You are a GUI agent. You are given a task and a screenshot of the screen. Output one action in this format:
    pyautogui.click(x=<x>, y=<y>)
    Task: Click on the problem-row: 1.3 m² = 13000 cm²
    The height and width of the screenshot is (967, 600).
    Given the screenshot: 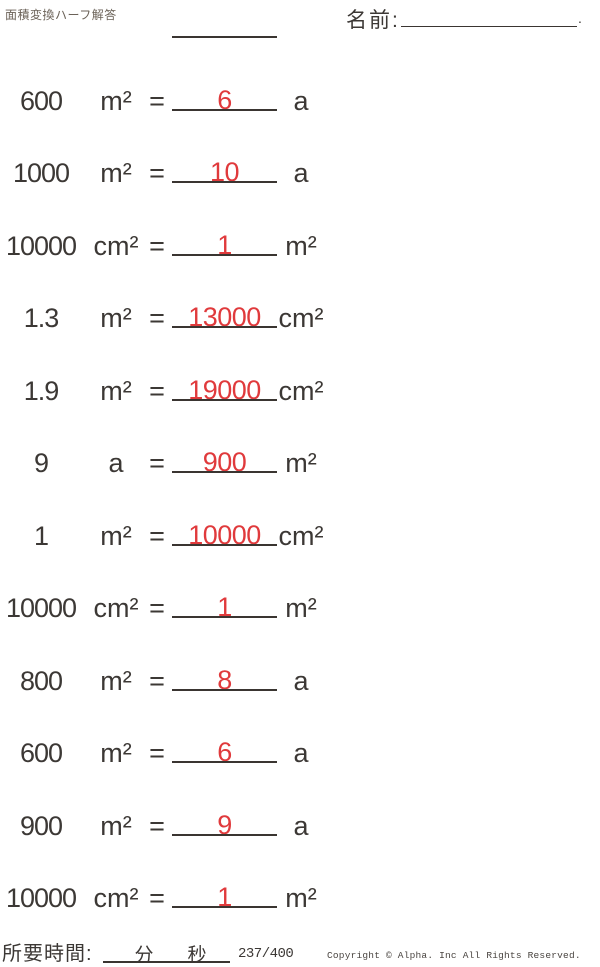 What is the action you would take?
    pyautogui.click(x=300, y=309)
    